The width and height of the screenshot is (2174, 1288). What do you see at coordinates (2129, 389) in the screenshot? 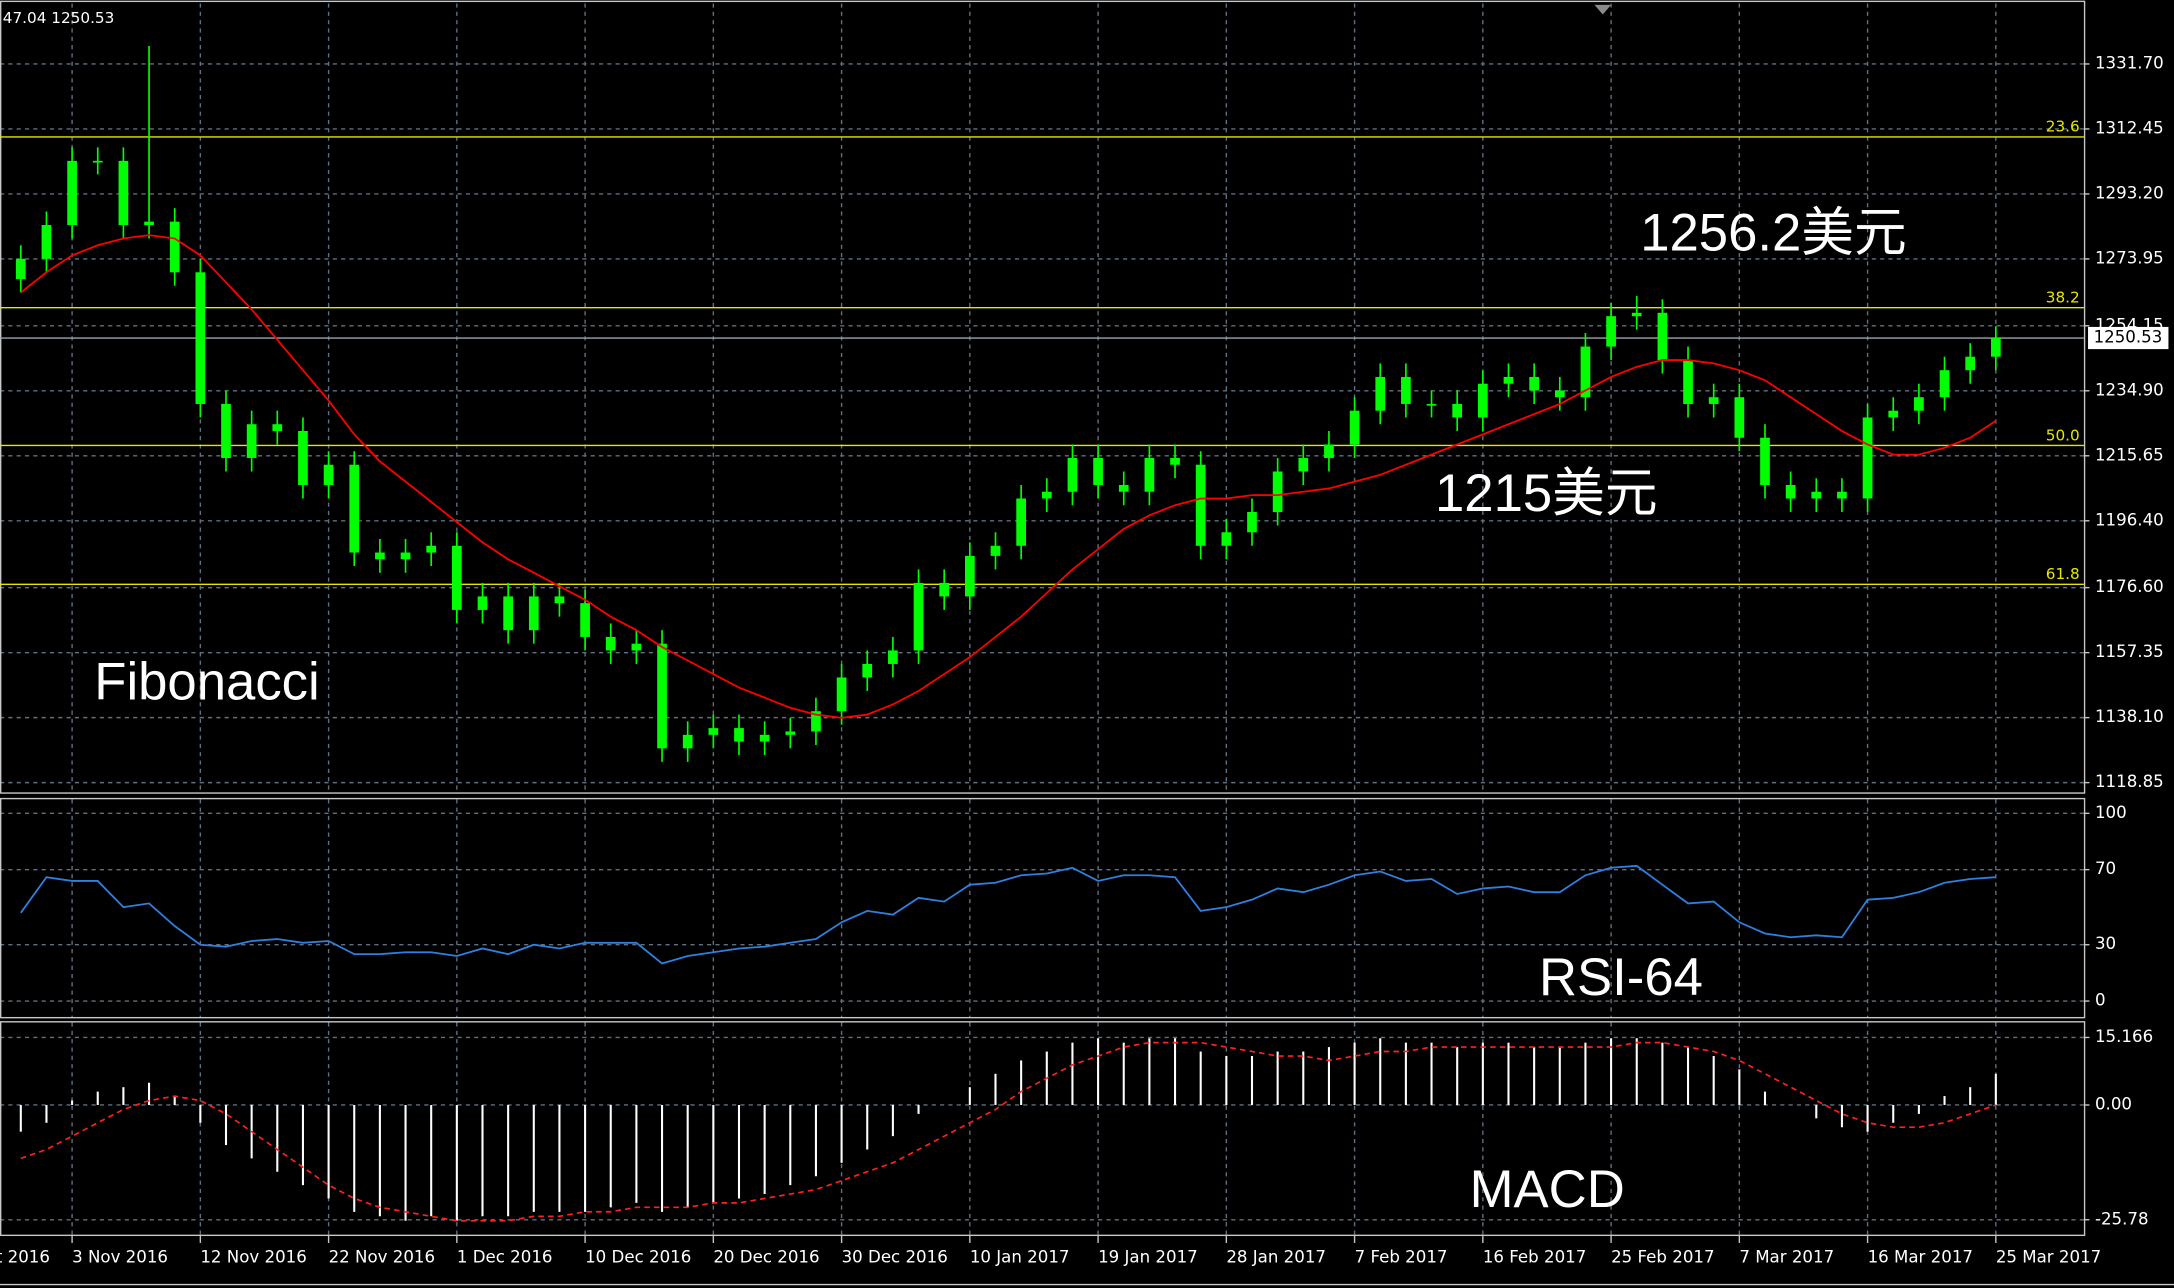
I see `y-tick-label: 1234.90` at bounding box center [2129, 389].